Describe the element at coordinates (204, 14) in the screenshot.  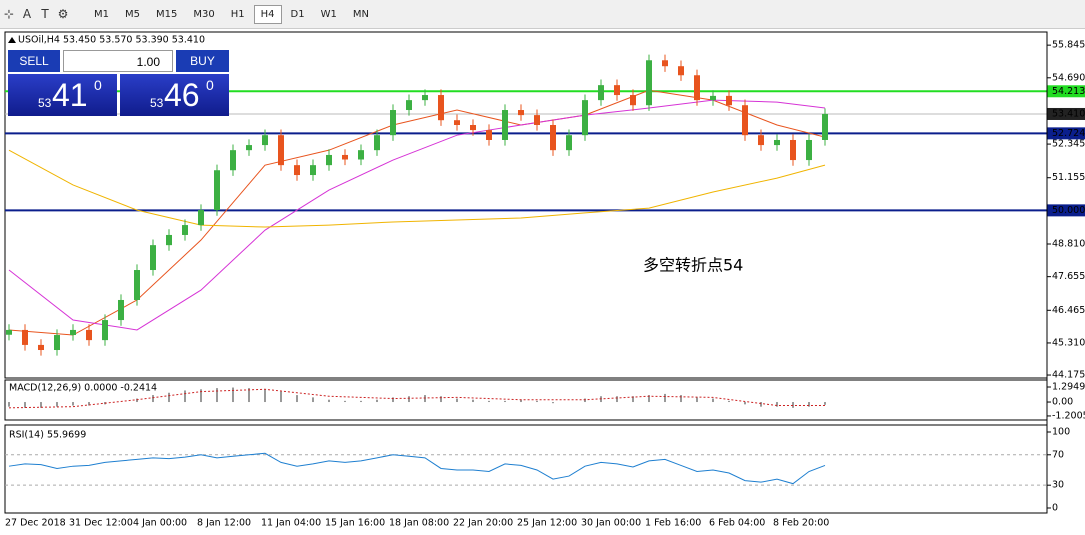
I see `timeframe-button: M30` at that location.